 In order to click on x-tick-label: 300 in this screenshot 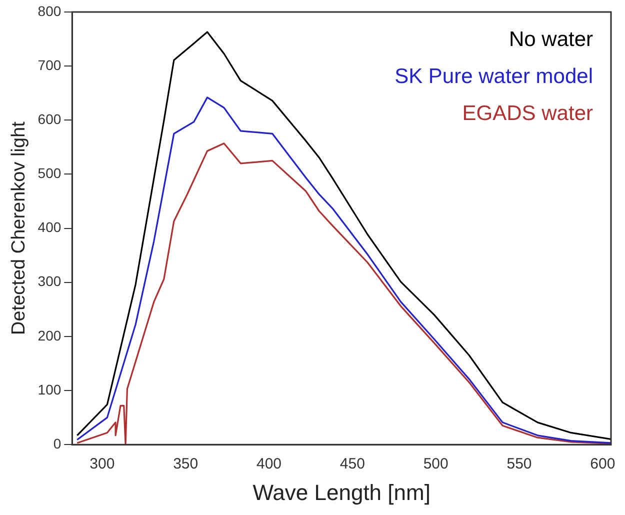, I will do `click(102, 464)`.